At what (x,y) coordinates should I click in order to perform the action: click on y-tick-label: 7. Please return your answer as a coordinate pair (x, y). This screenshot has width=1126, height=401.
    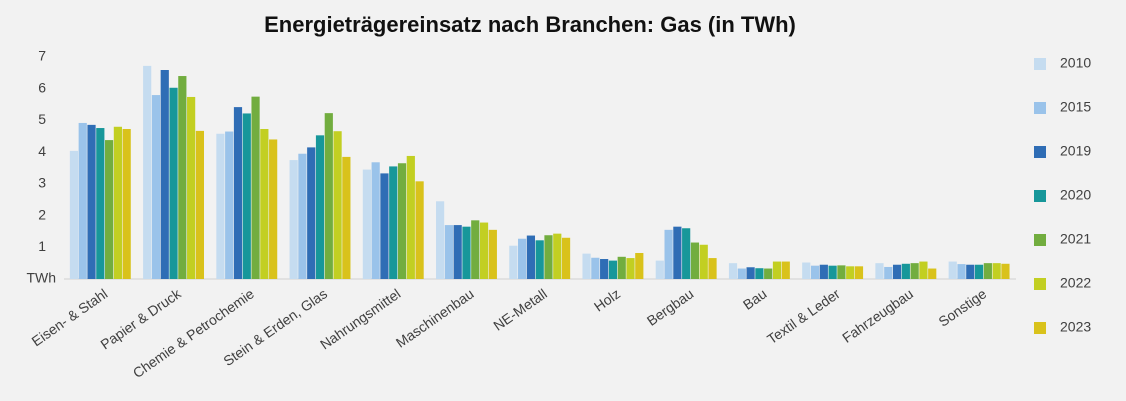
    Looking at the image, I should click on (42, 56).